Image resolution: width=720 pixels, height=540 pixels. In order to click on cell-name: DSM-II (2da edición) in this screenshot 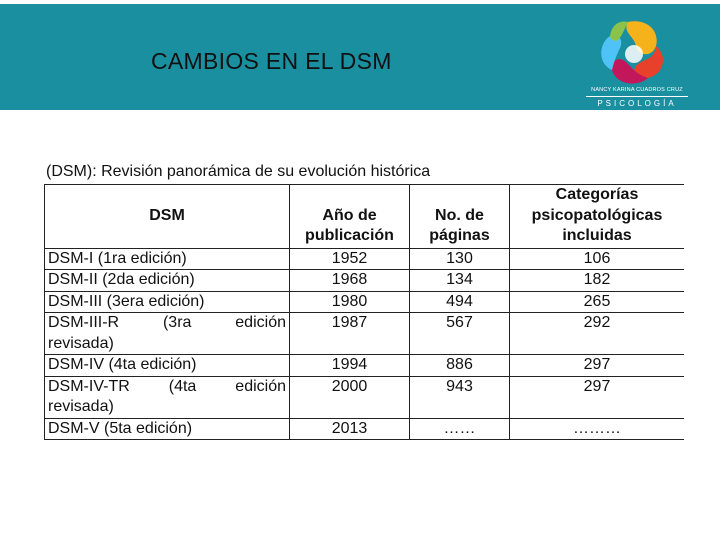, I will do `click(167, 280)`.